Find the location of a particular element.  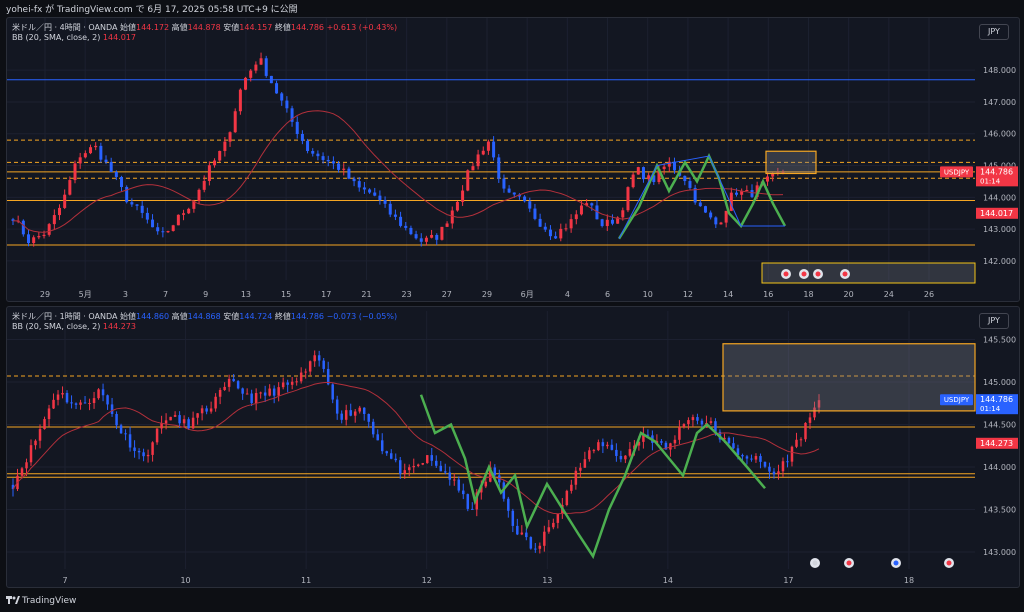

projection-line is located at coordinates (701, 197).